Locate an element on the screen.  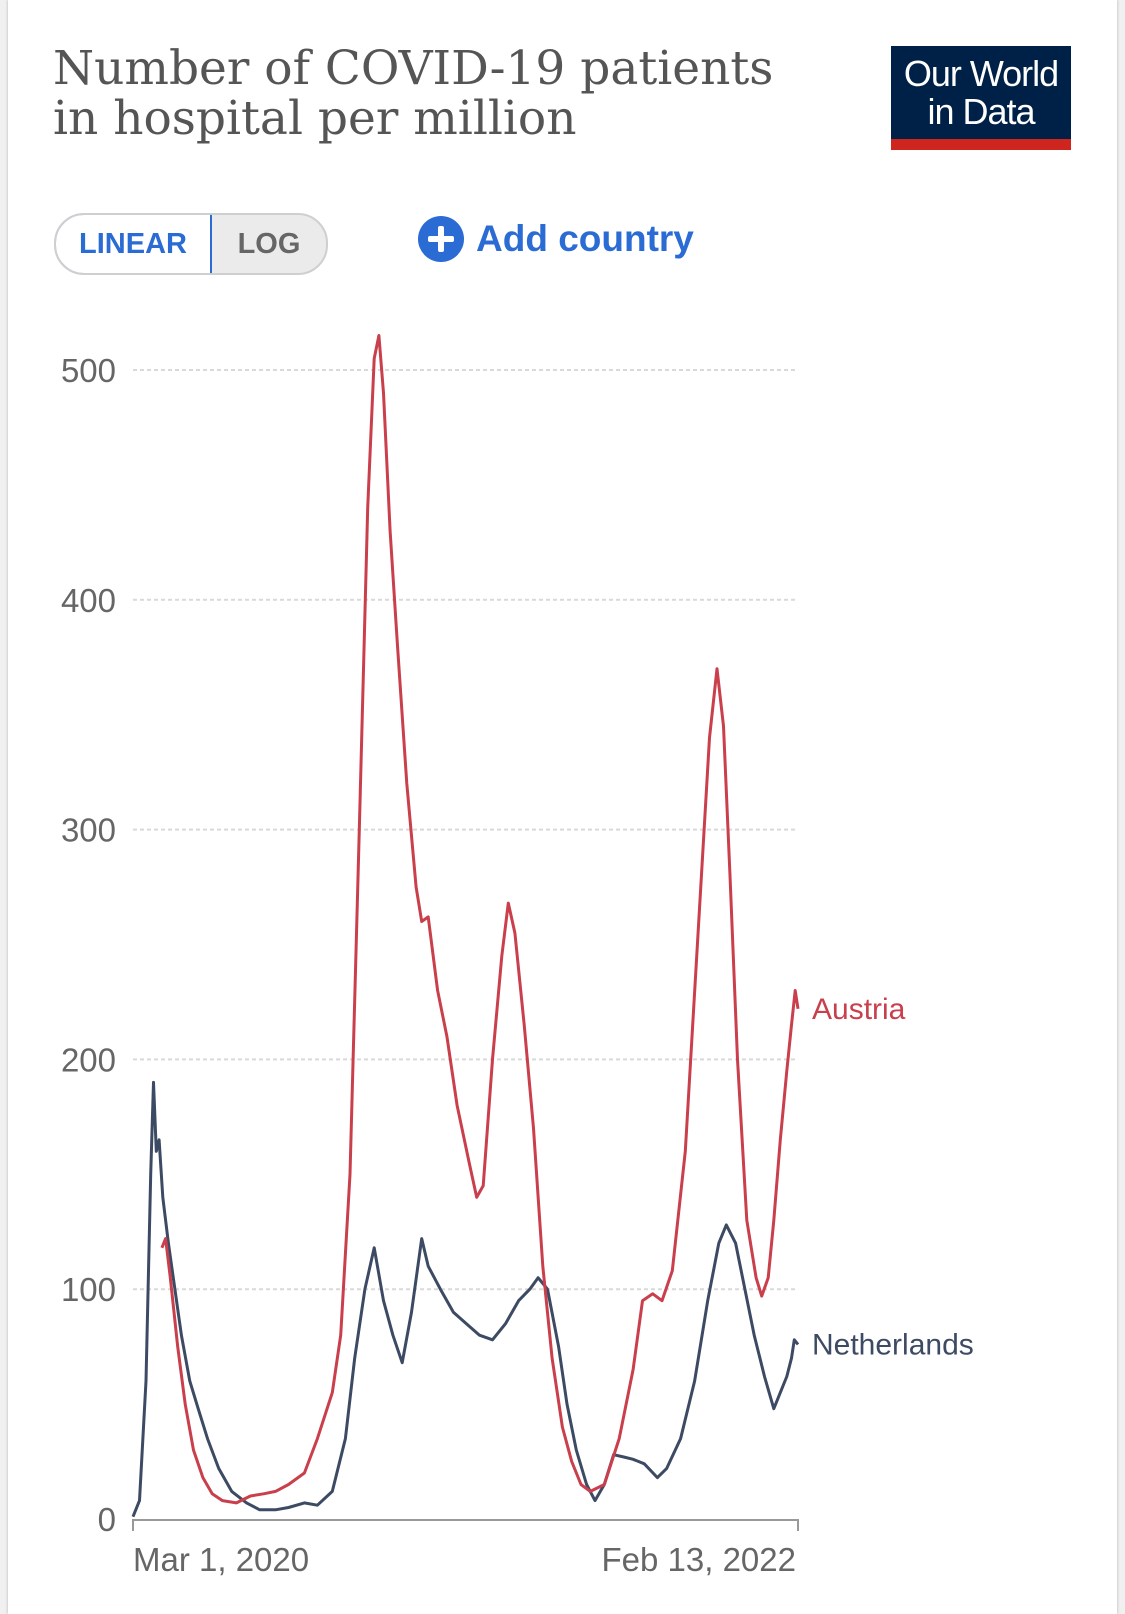
scale-toggle: LINEAR LOG is located at coordinates (191, 244).